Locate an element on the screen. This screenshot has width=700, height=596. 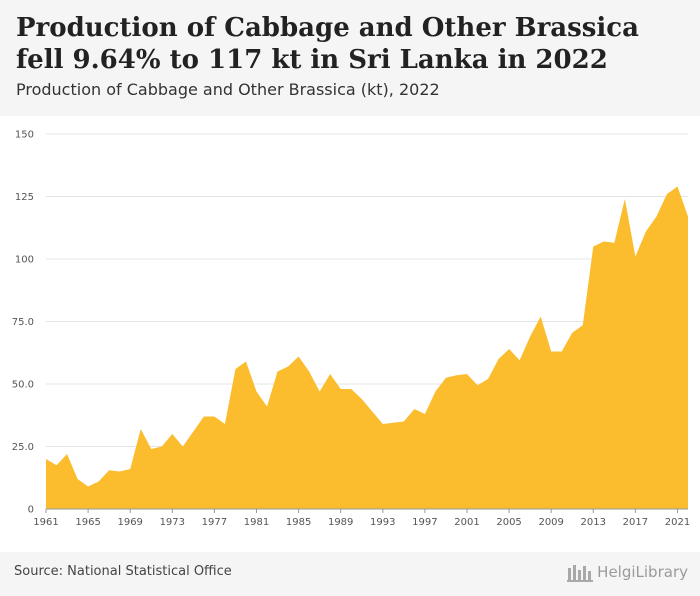
x-tick-label: 1985 is located at coordinates (298, 522).